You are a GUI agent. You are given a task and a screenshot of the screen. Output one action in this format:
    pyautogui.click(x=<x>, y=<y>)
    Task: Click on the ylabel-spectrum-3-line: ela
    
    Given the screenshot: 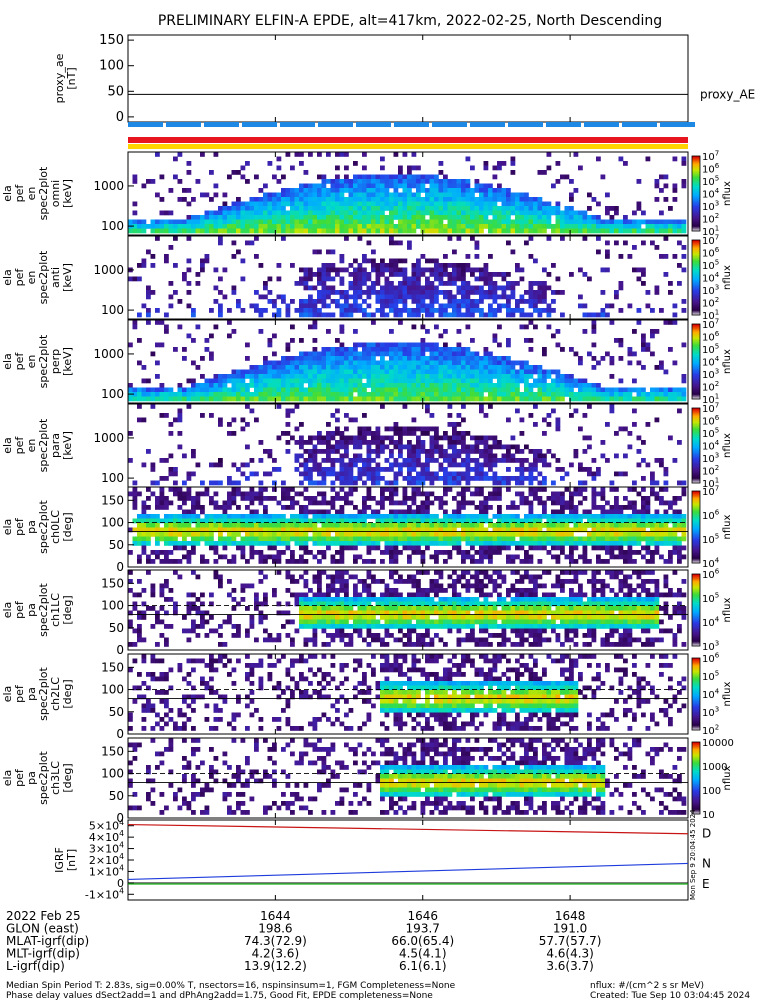 What is the action you would take?
    pyautogui.click(x=7, y=445)
    